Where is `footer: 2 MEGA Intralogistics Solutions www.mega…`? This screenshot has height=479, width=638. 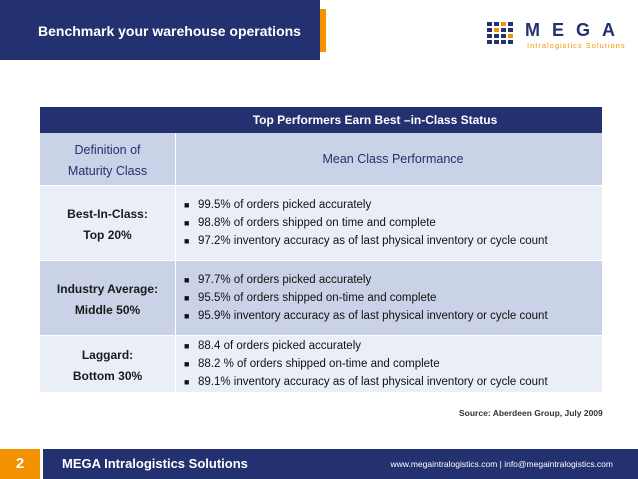 footer: 2 MEGA Intralogistics Solutions www.mega… is located at coordinates (319, 464).